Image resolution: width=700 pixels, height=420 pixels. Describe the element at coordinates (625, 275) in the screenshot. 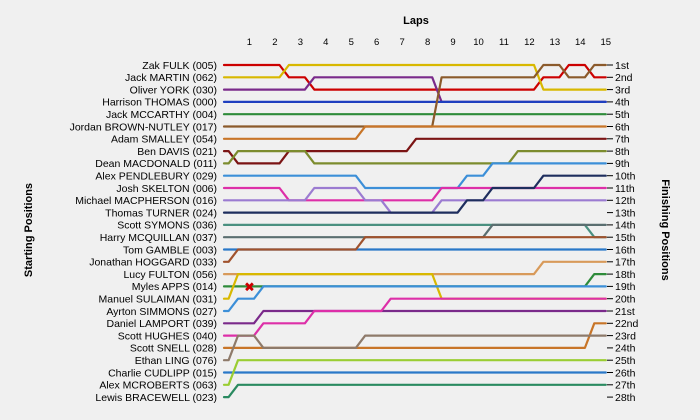

I see `finishing-position-label: 18th` at that location.